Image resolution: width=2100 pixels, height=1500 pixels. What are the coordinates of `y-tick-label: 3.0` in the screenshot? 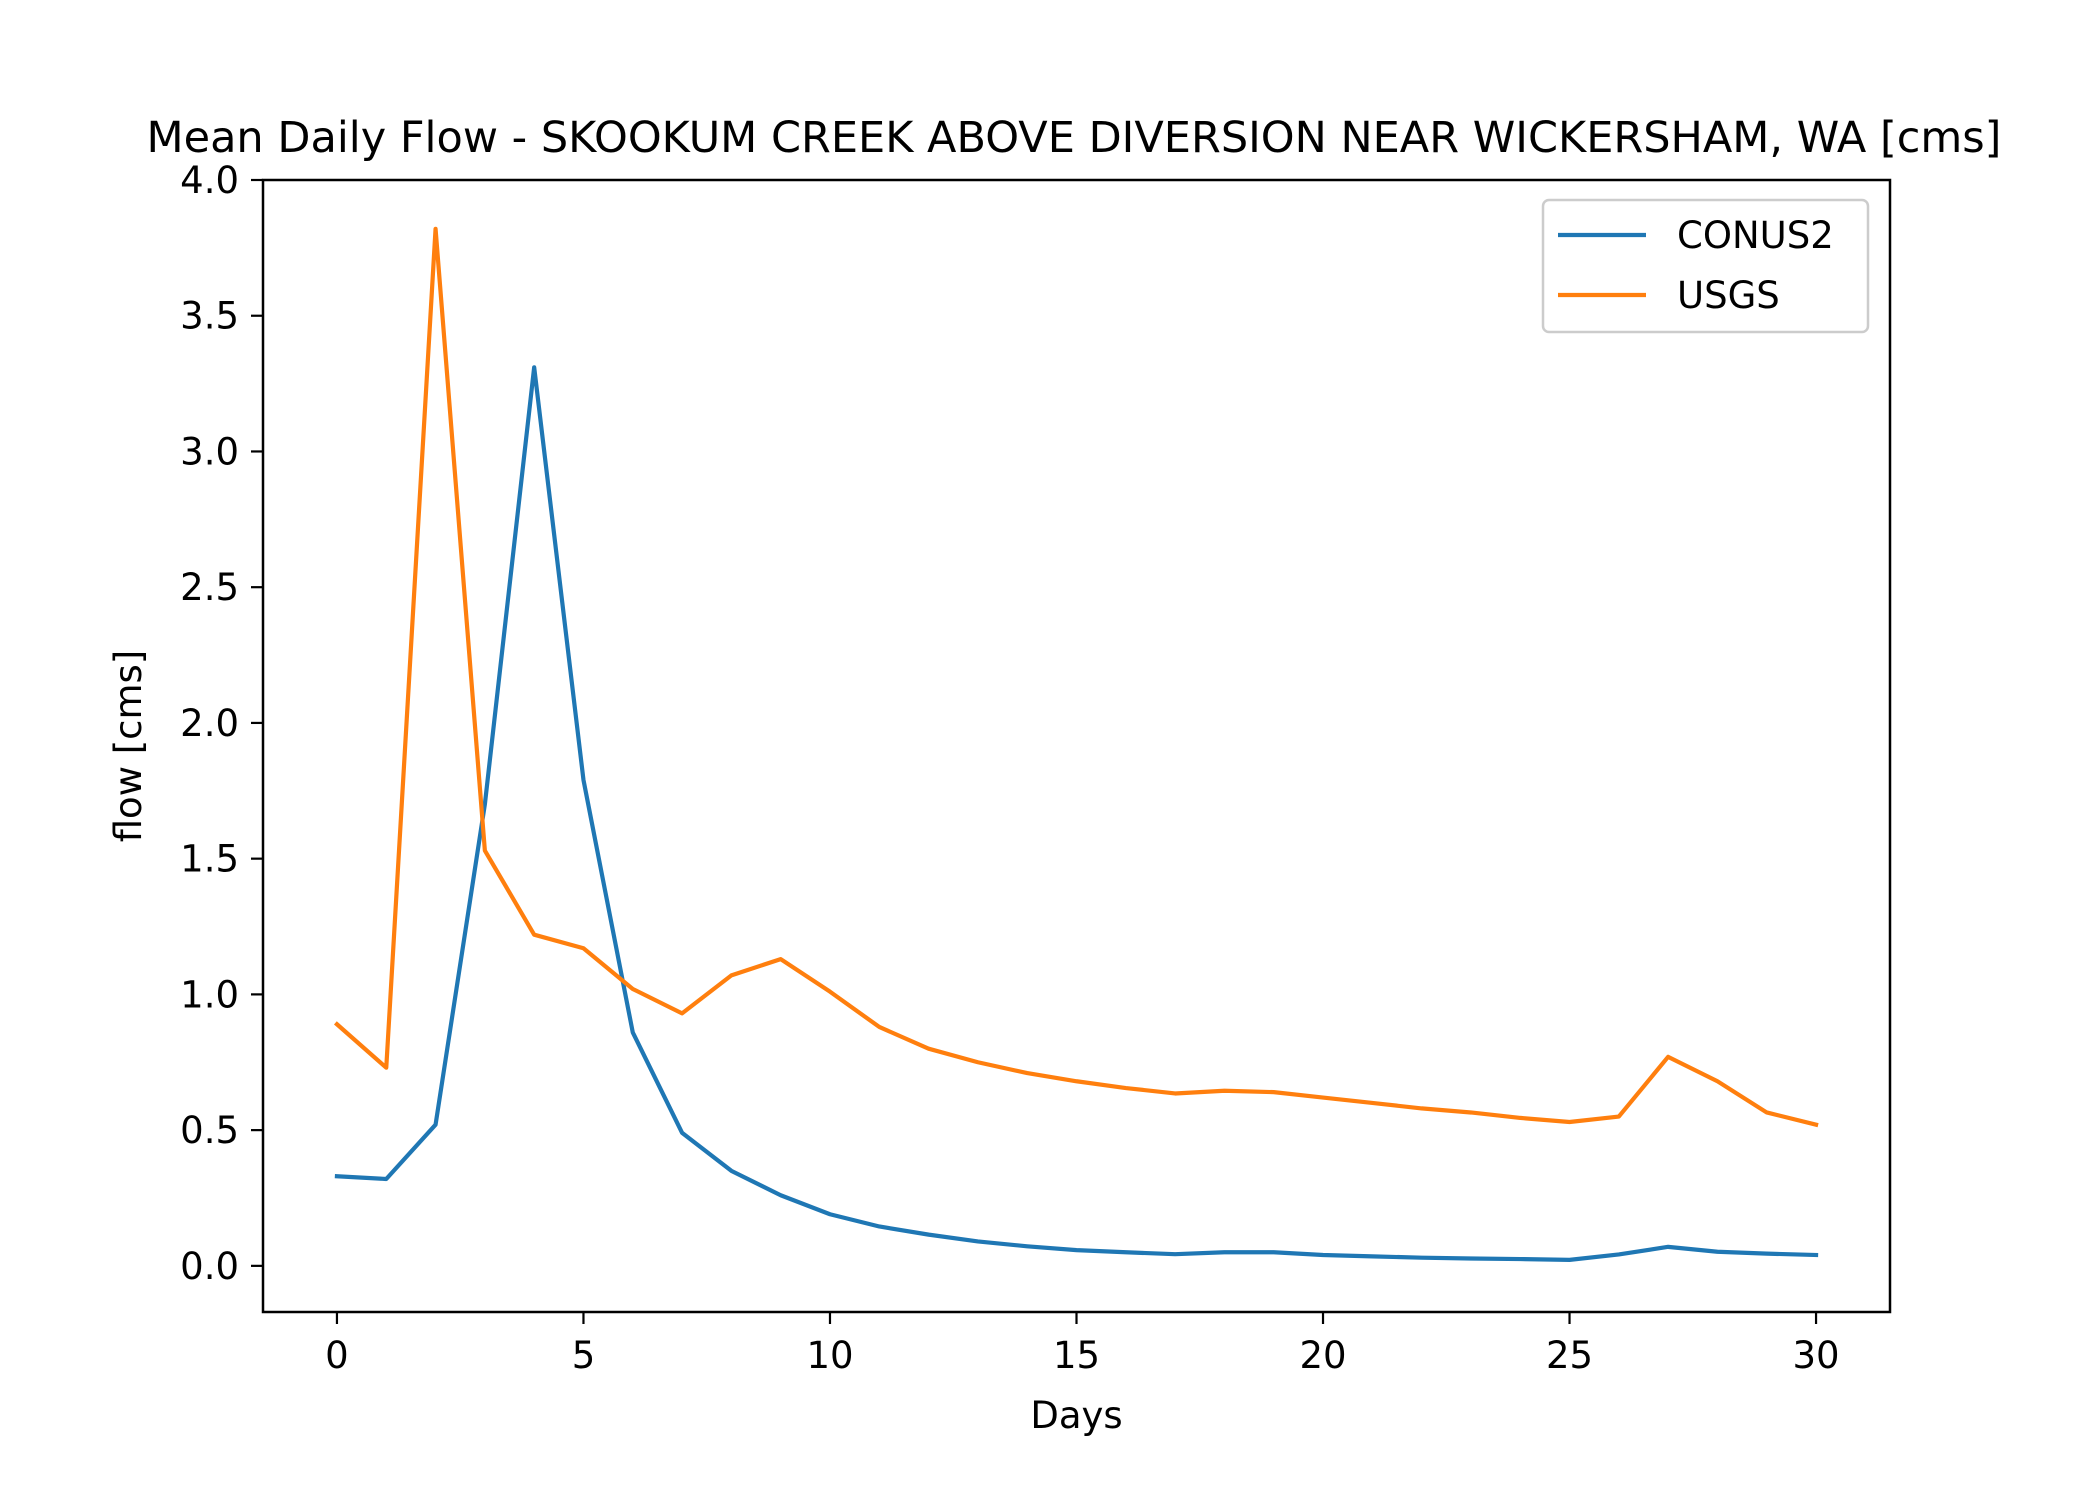 It's located at (209, 451).